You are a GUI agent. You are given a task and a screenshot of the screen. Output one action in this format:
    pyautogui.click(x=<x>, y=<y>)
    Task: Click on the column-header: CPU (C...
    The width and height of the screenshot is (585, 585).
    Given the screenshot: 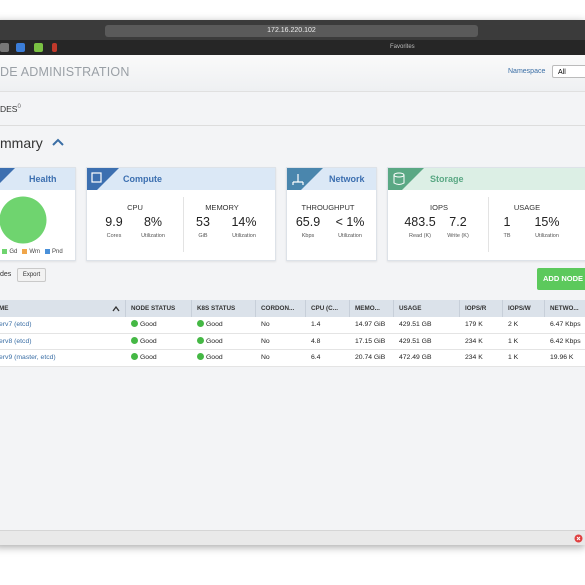 What is the action you would take?
    pyautogui.click(x=328, y=308)
    